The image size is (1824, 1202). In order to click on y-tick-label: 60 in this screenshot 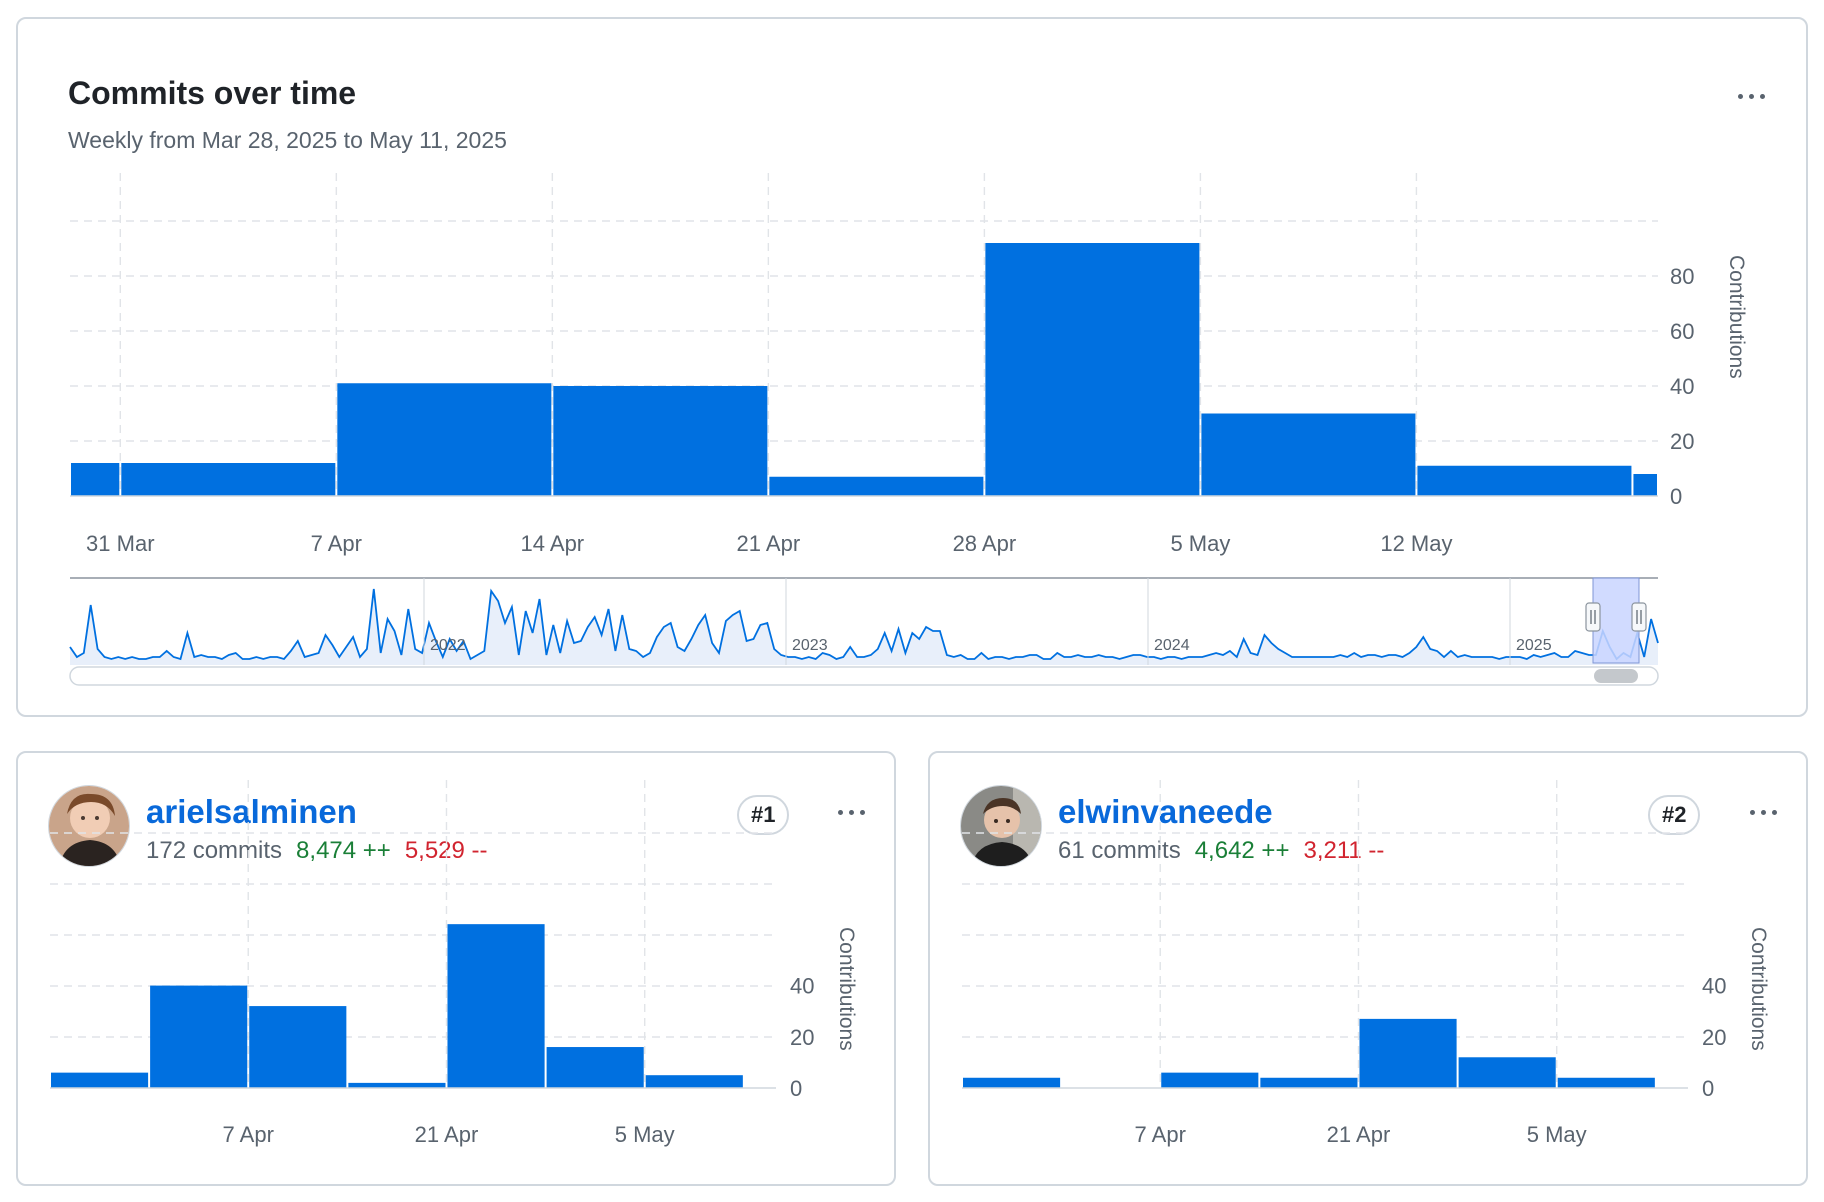, I will do `click(1682, 331)`.